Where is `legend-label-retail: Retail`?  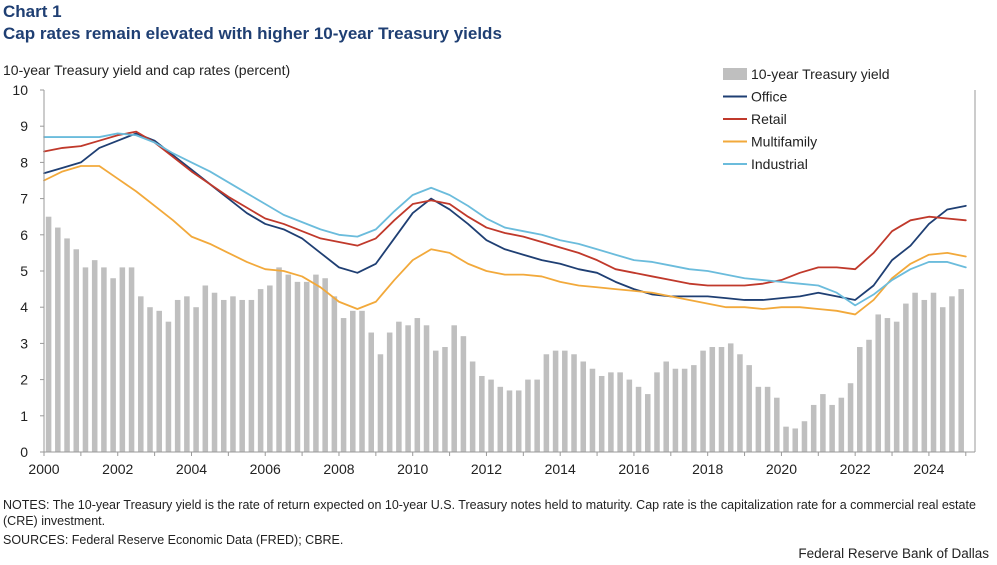
legend-label-retail: Retail is located at coordinates (769, 119).